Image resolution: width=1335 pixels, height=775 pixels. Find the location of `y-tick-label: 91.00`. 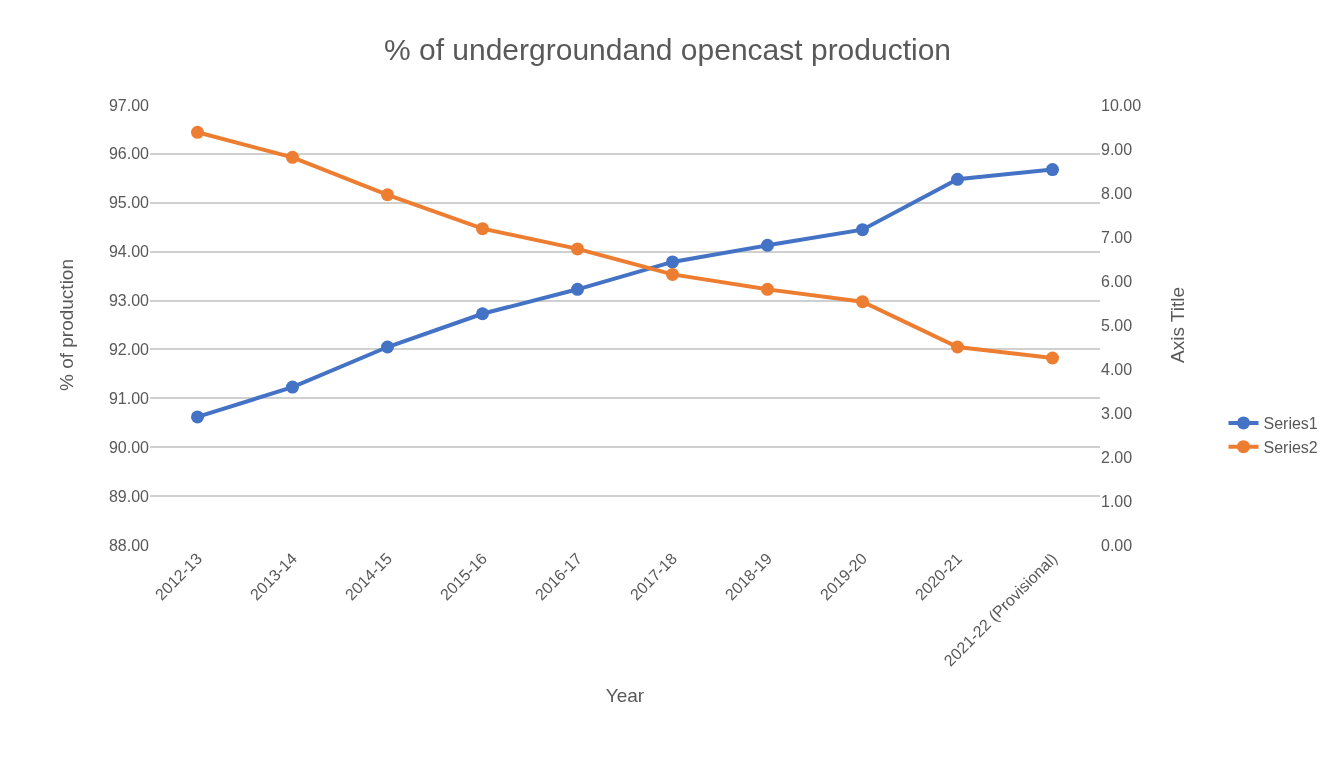

y-tick-label: 91.00 is located at coordinates (129, 398).